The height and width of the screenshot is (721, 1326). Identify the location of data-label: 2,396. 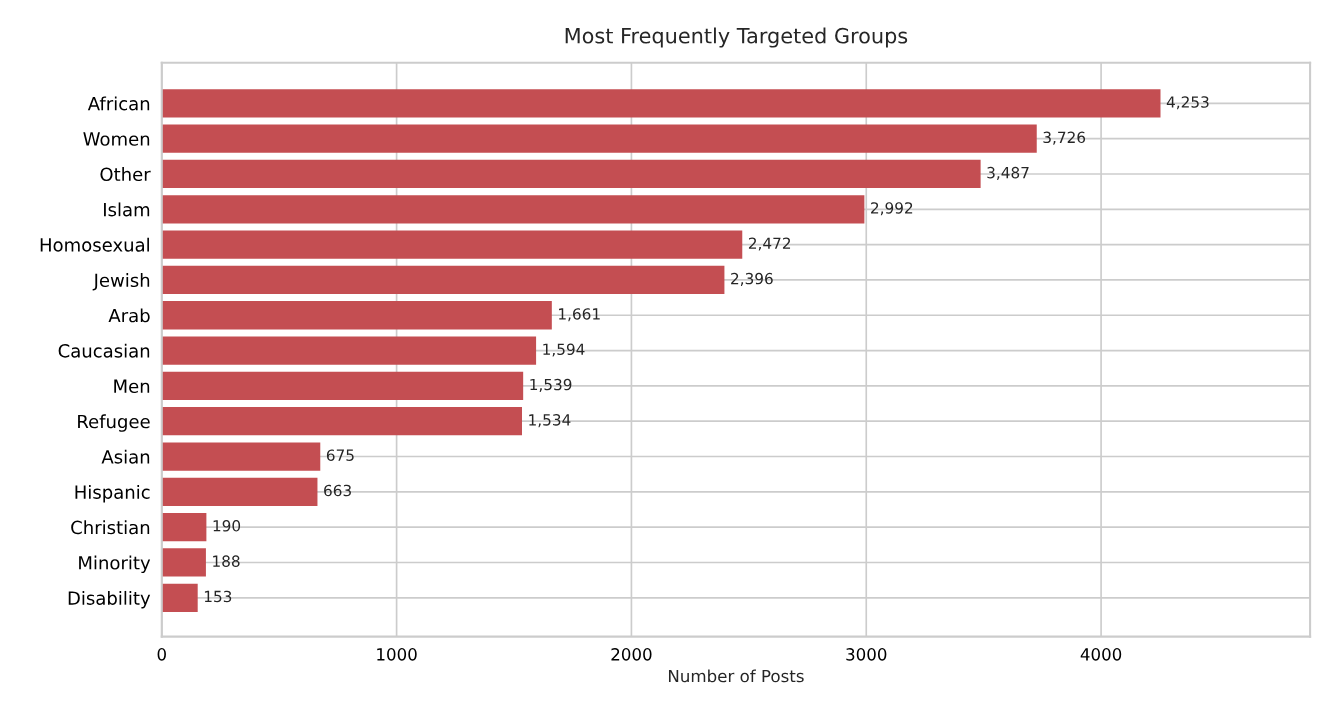
(752, 279).